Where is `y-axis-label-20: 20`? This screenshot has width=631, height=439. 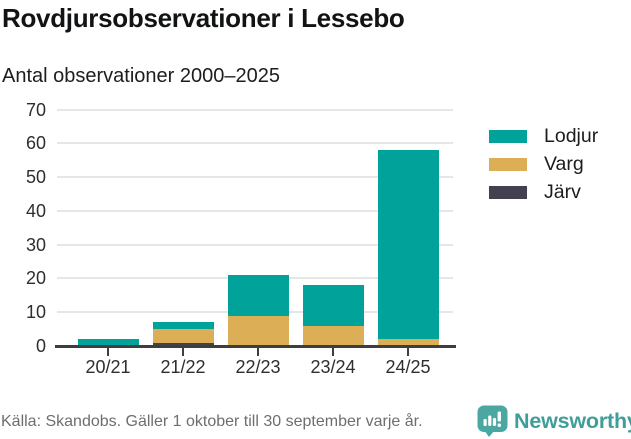
y-axis-label-20: 20 is located at coordinates (35, 278).